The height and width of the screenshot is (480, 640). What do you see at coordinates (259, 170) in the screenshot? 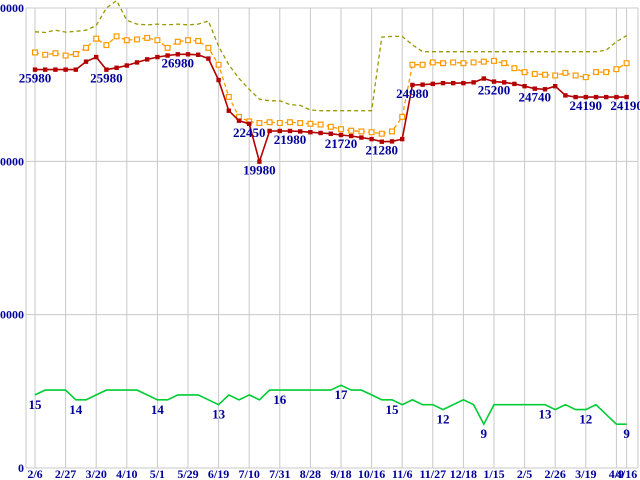
I see `red-point-label: 19980` at bounding box center [259, 170].